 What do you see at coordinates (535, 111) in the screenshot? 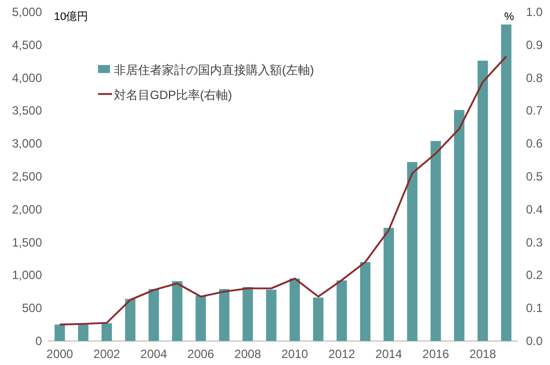
I see `y2-tick-label: 0.7` at bounding box center [535, 111].